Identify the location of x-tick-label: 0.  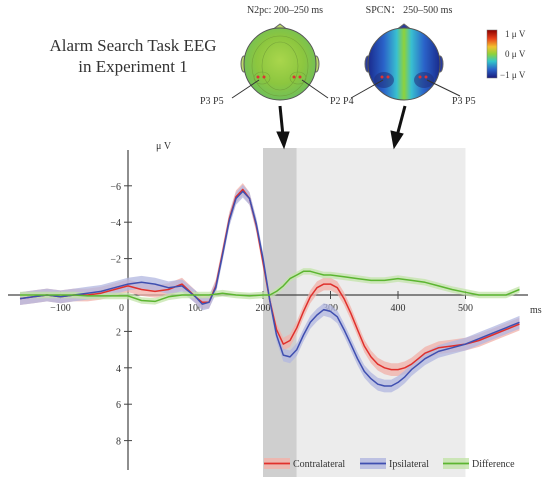
(121, 308).